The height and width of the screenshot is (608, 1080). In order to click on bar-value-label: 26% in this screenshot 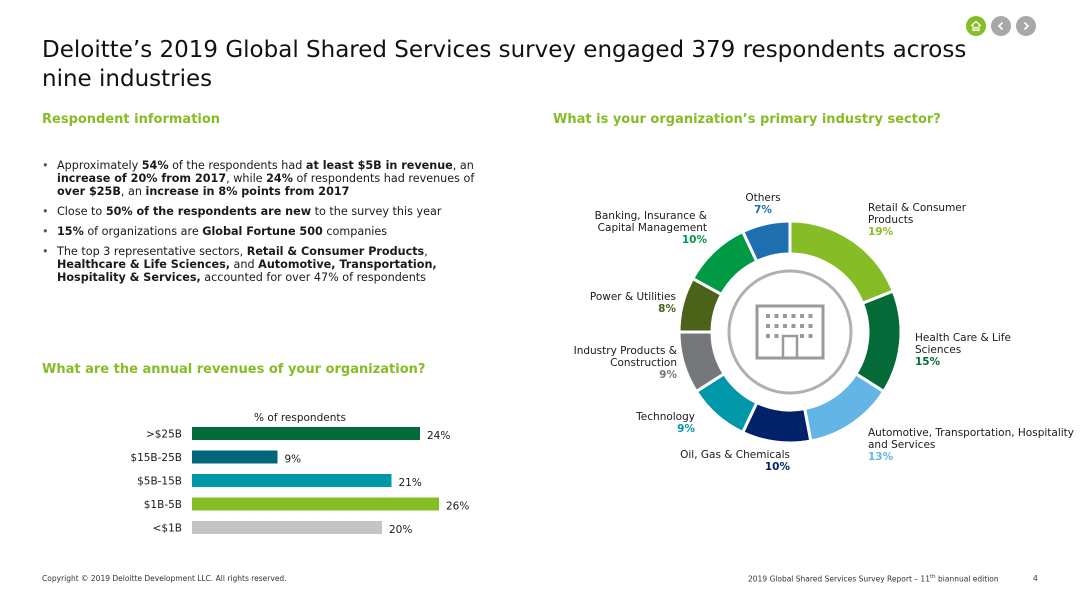, I will do `click(457, 507)`.